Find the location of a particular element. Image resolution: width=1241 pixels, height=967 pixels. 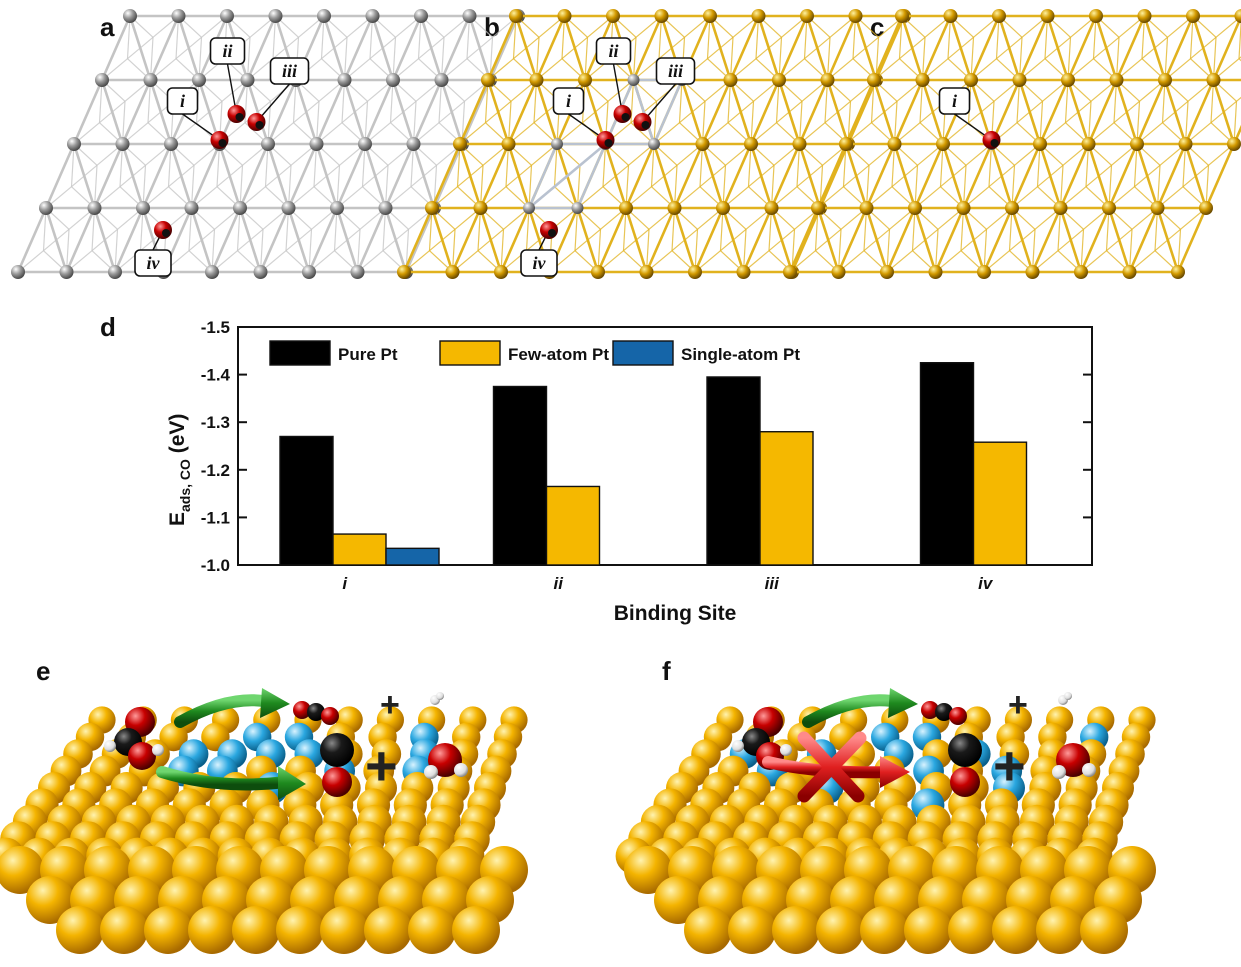

callout-box is located at coordinates (675, 71).